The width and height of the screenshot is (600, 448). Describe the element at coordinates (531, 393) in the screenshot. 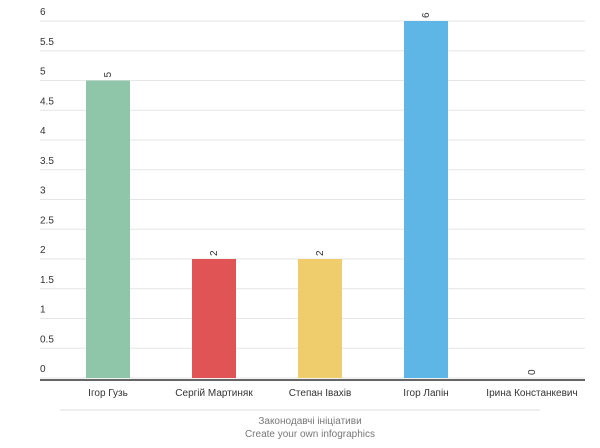

I see `x-tick-label: Ірина Констанкевич` at that location.